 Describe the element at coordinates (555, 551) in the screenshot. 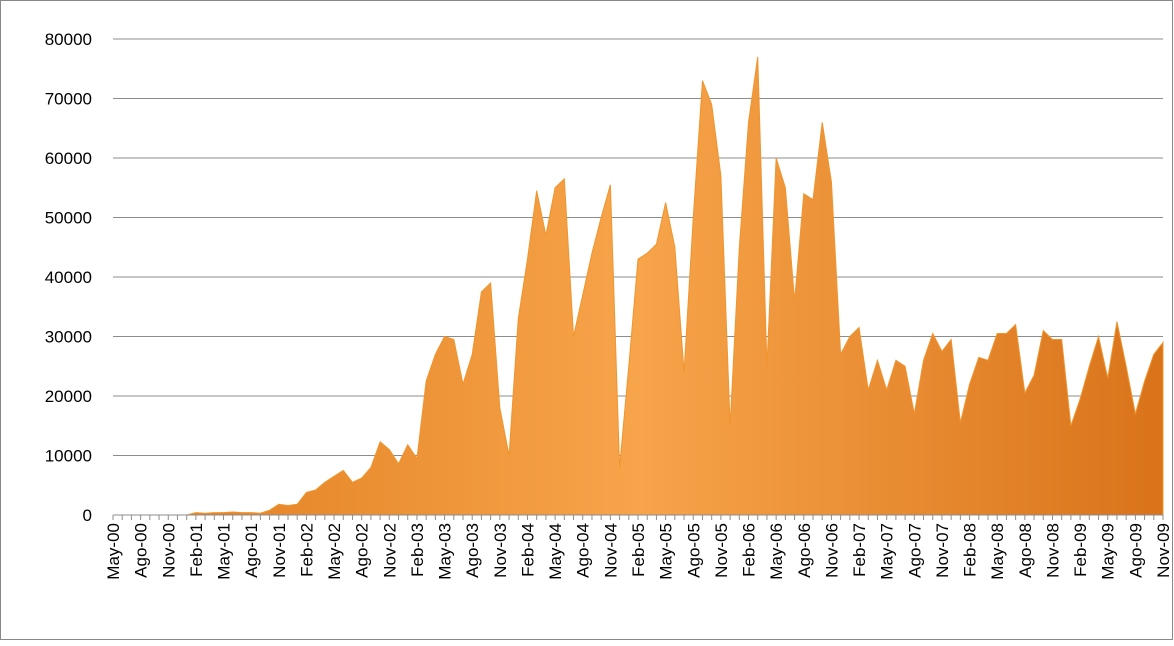

I see `x-tick-label: May-04` at that location.